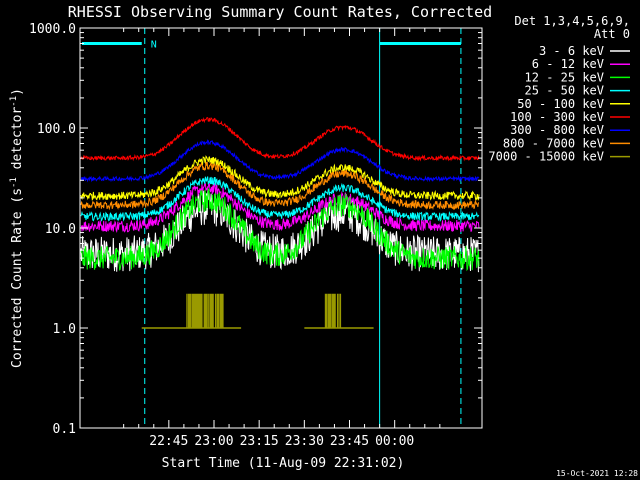  I want to click on legend-label-7: 800 - 7000 keV, so click(553, 143).